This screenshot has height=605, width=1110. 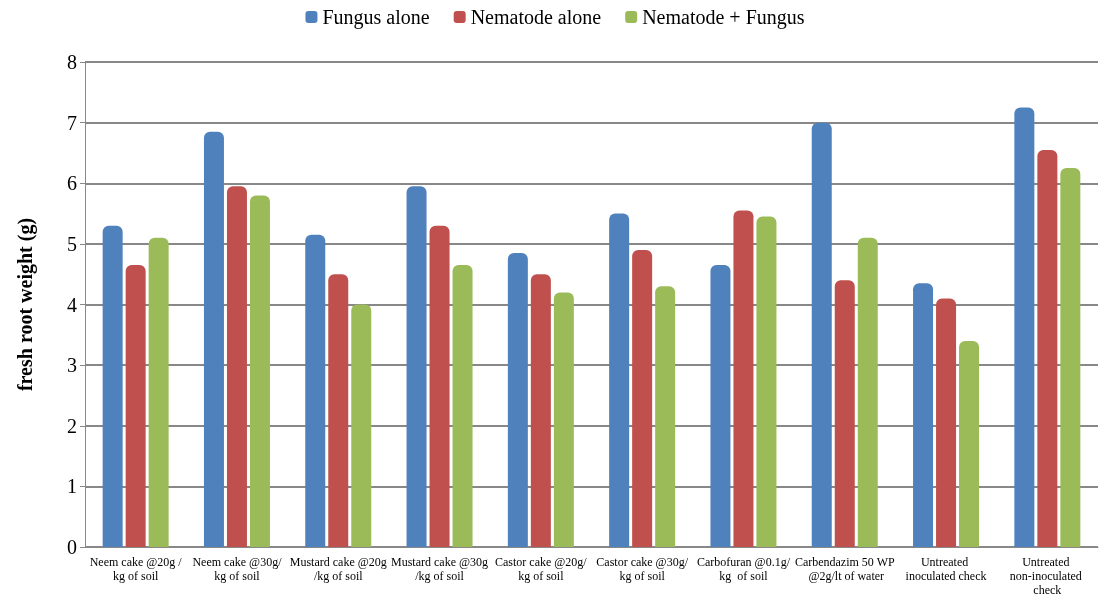 I want to click on y-tick-label: 4, so click(x=72, y=304).